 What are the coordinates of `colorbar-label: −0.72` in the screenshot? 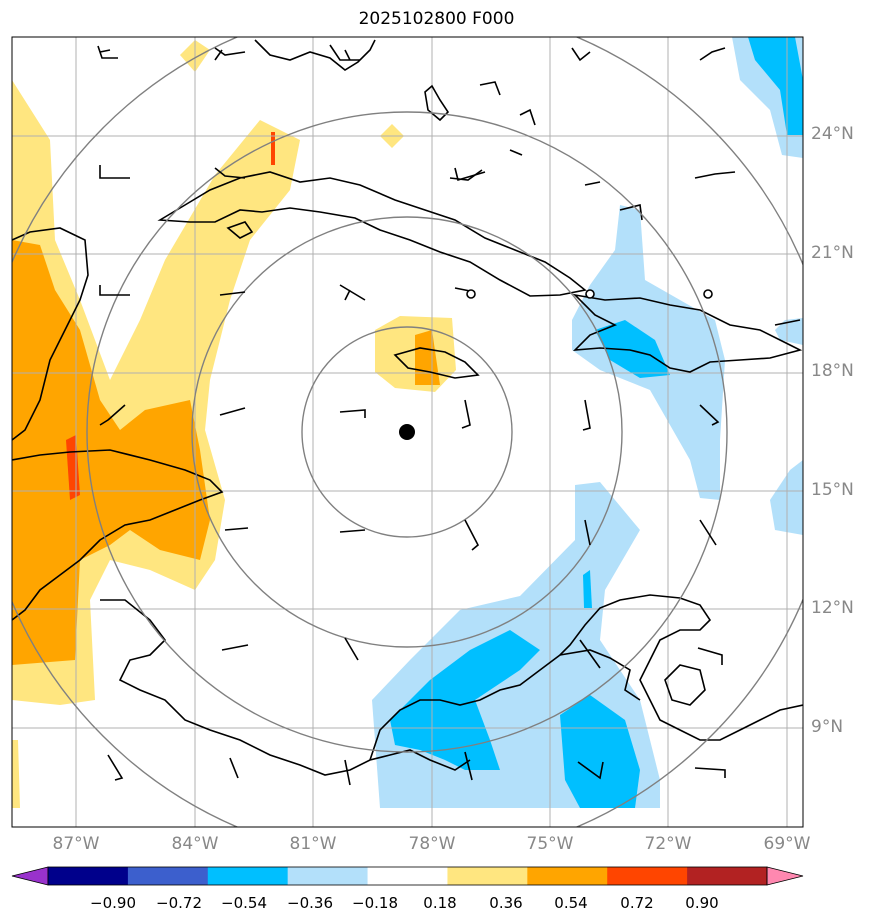 It's located at (179, 903).